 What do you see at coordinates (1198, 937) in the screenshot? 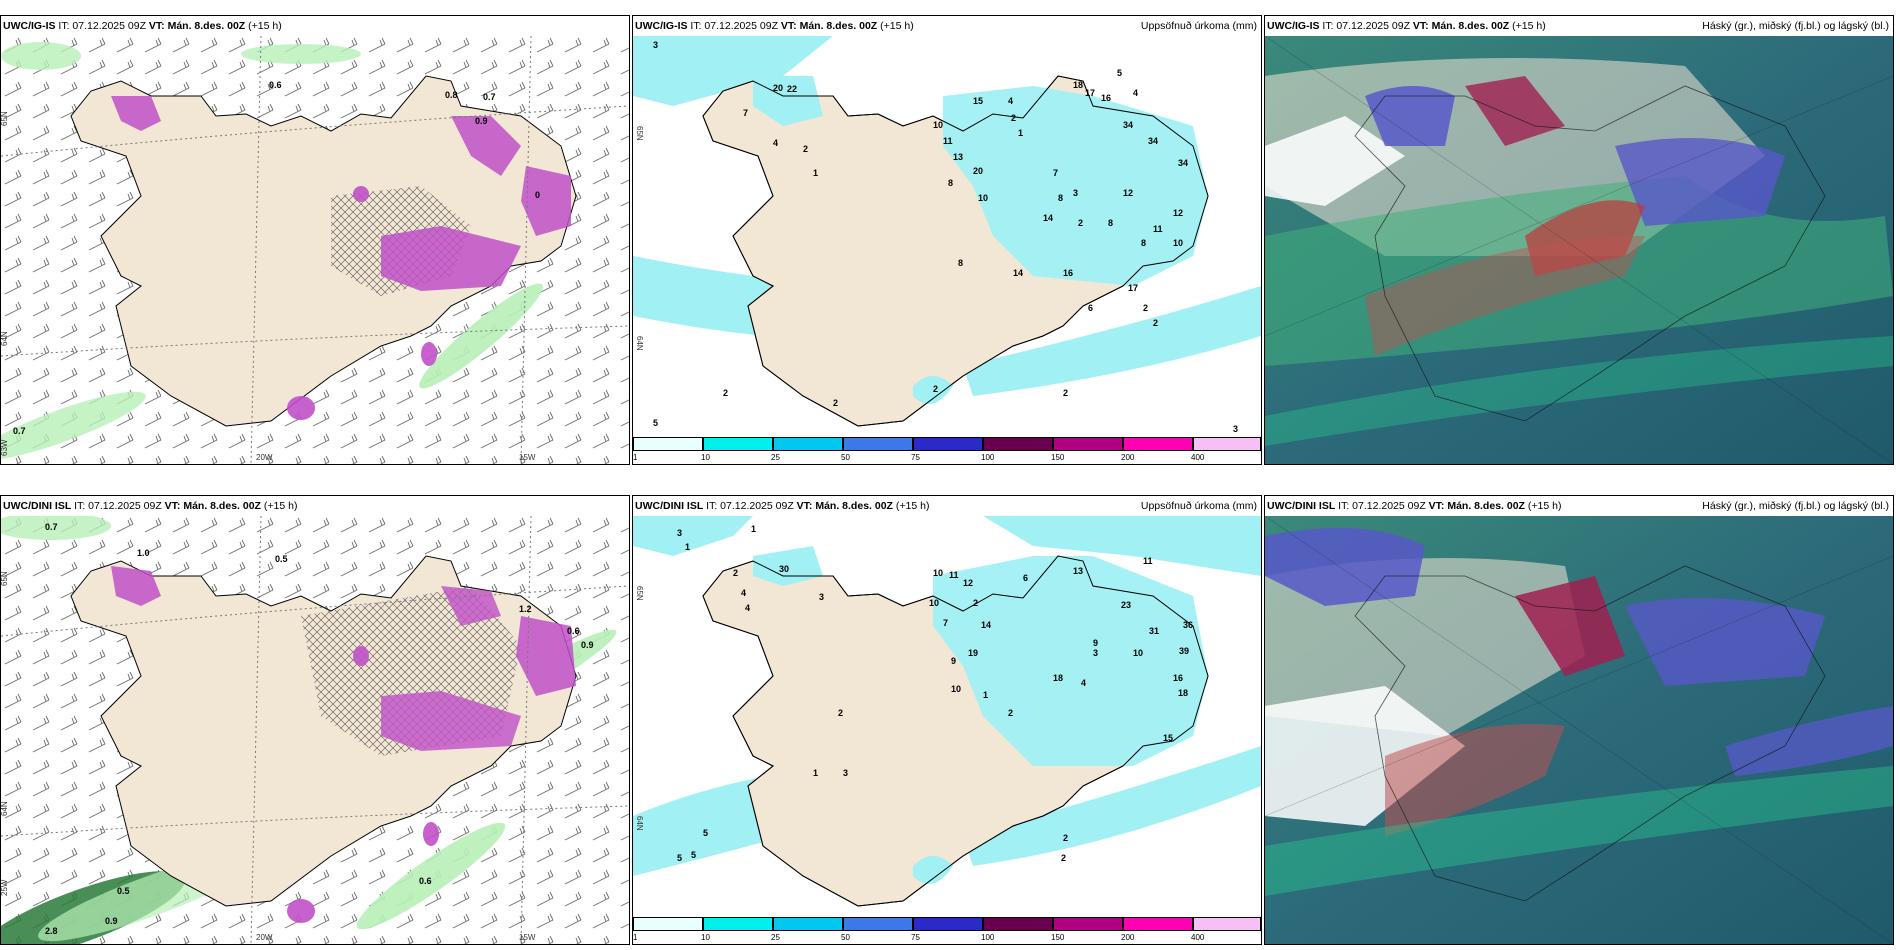
I see `colorbar-tick: 400` at bounding box center [1198, 937].